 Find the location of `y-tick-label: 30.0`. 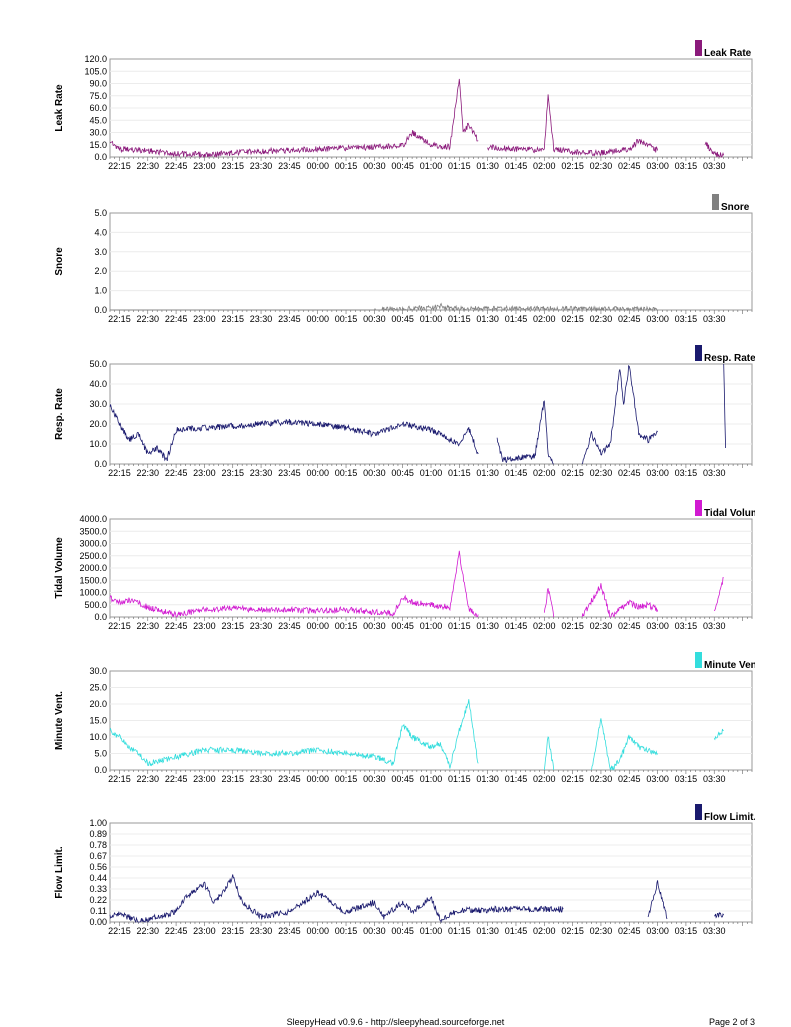

y-tick-label: 30.0 is located at coordinates (98, 133).